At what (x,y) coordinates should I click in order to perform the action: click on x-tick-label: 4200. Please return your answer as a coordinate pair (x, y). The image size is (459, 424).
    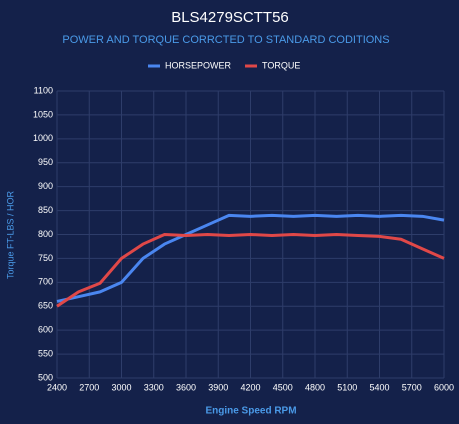
    Looking at the image, I should click on (250, 387).